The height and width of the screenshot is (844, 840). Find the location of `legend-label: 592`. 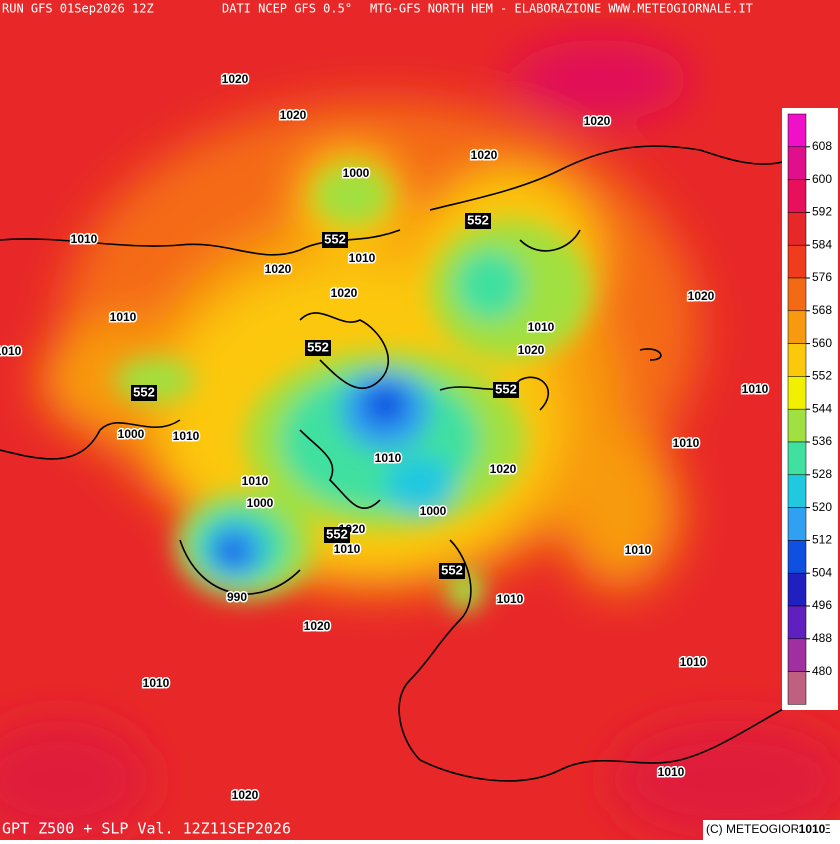

legend-label: 592 is located at coordinates (822, 212).